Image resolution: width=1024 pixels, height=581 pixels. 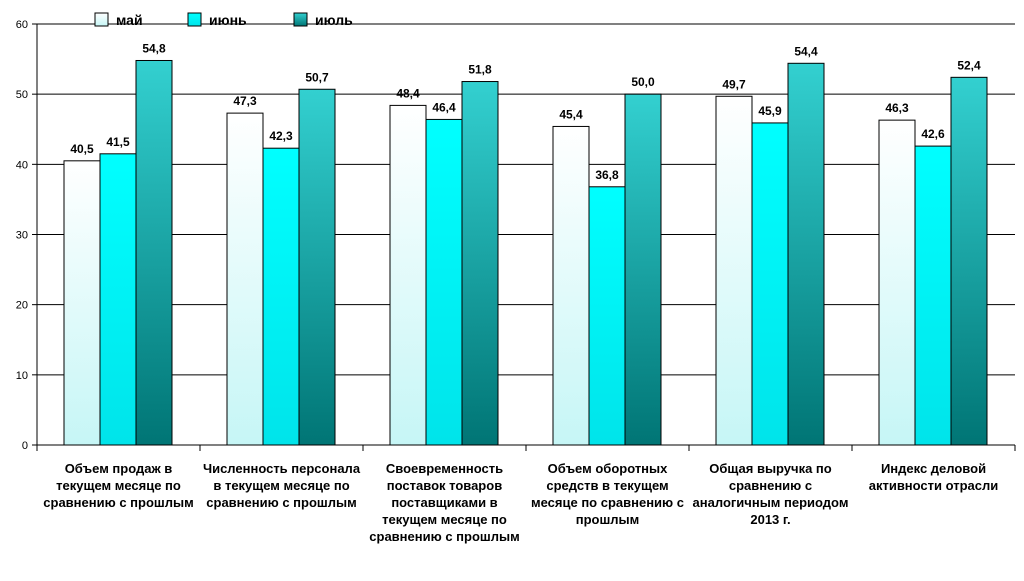 What do you see at coordinates (228, 20) in the screenshot?
I see `legend-label: июнь` at bounding box center [228, 20].